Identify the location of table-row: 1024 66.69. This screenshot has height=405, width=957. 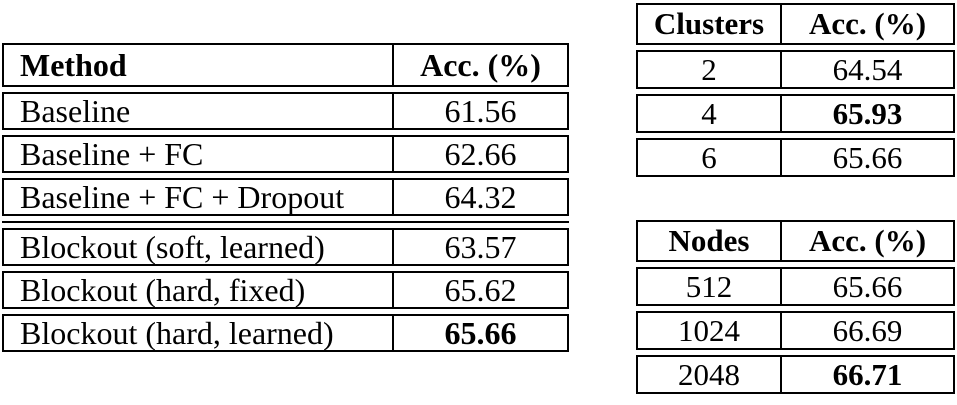
(795, 330).